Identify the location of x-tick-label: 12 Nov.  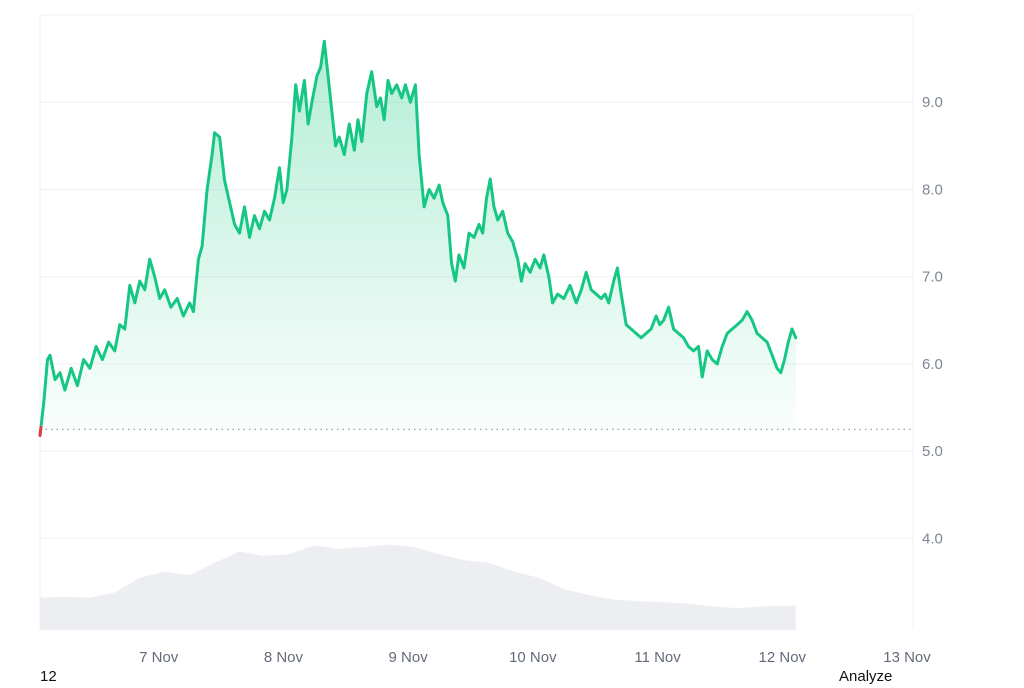
(783, 657).